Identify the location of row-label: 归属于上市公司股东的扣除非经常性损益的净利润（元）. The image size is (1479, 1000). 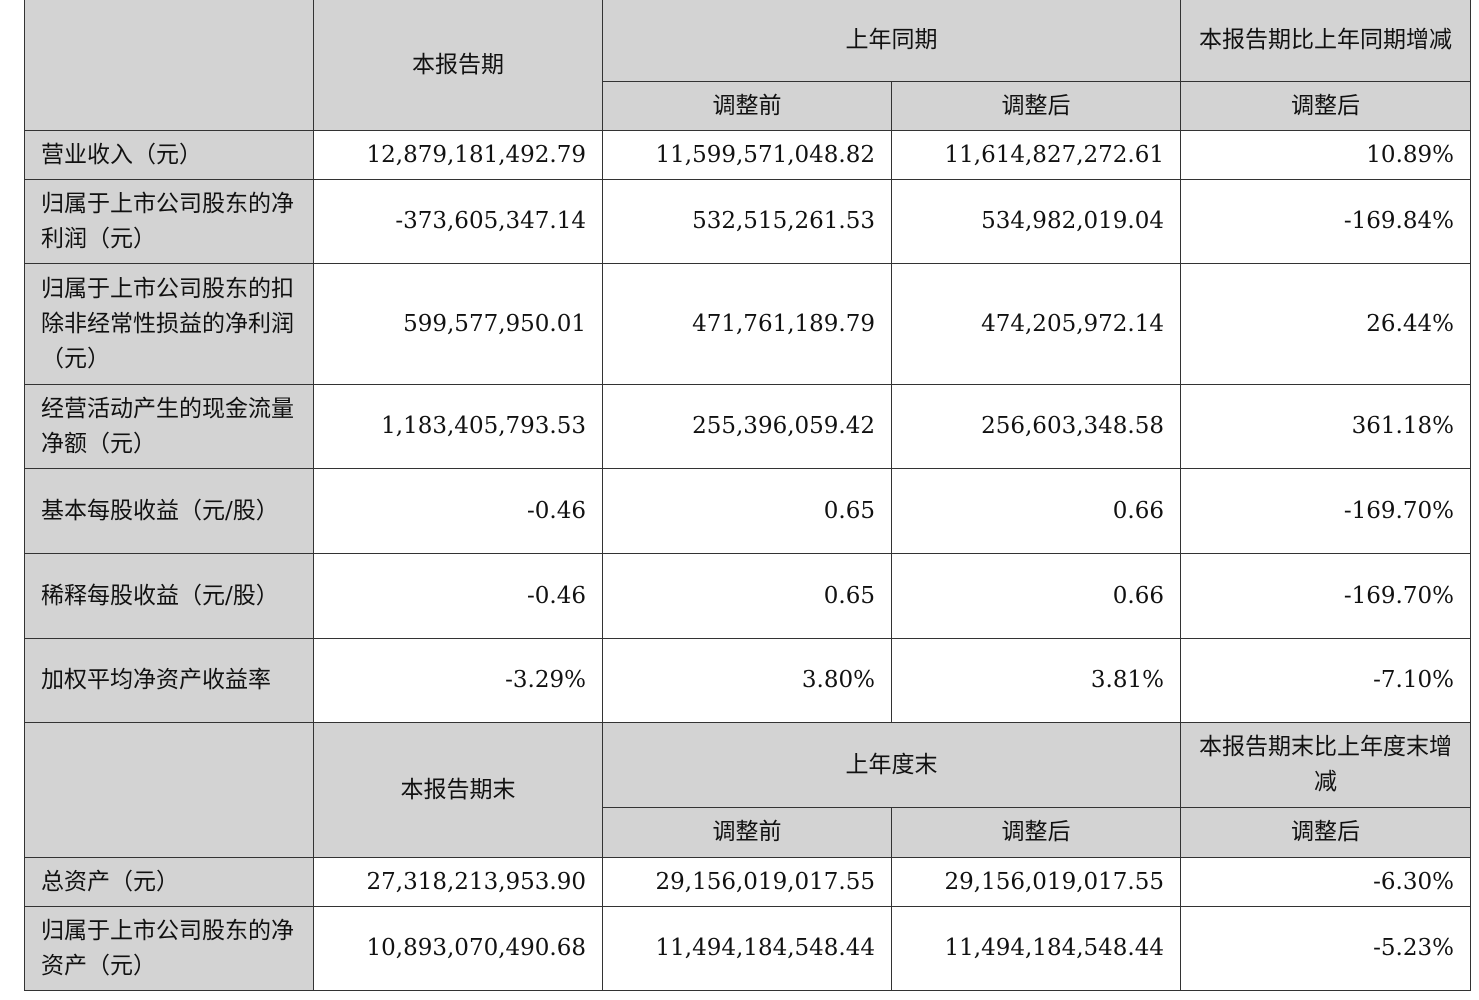
(169, 324).